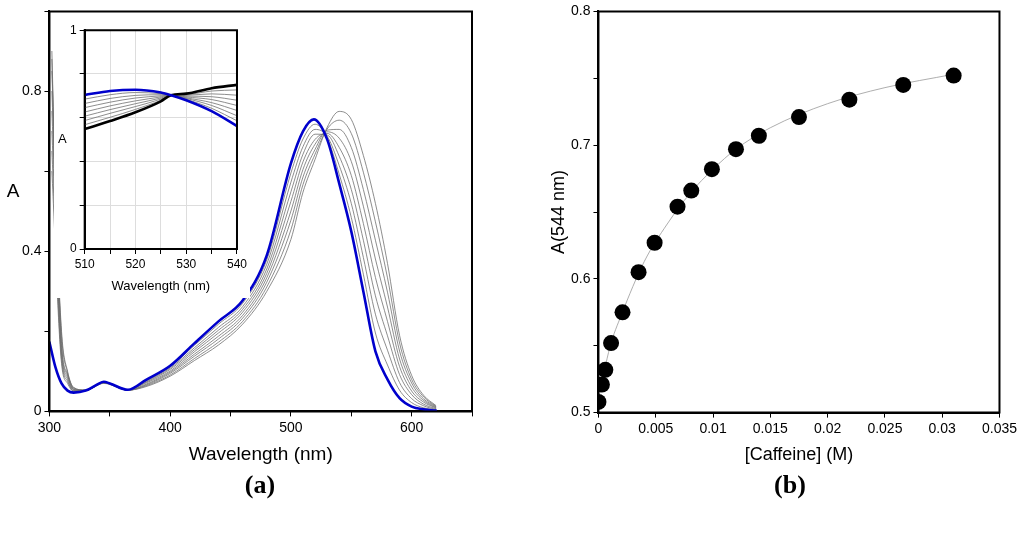 Image resolution: width=1026 pixels, height=545 pixels. Describe the element at coordinates (799, 454) in the screenshot. I see `x-axis-title: [Caffeine] (M)` at that location.